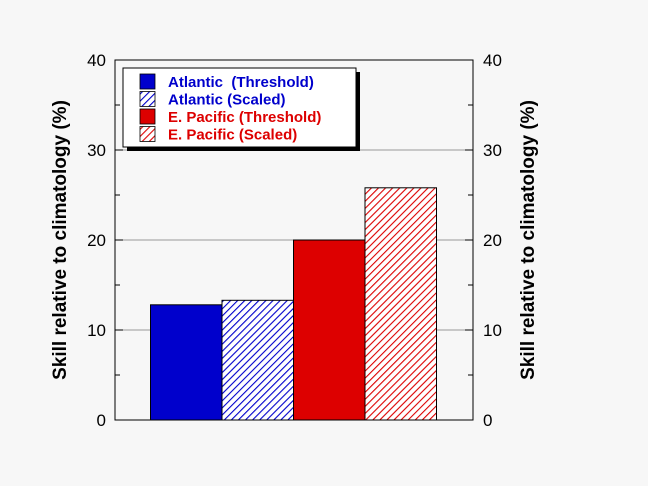  Describe the element at coordinates (492, 150) in the screenshot. I see `y-tick-label-right: 30` at that location.